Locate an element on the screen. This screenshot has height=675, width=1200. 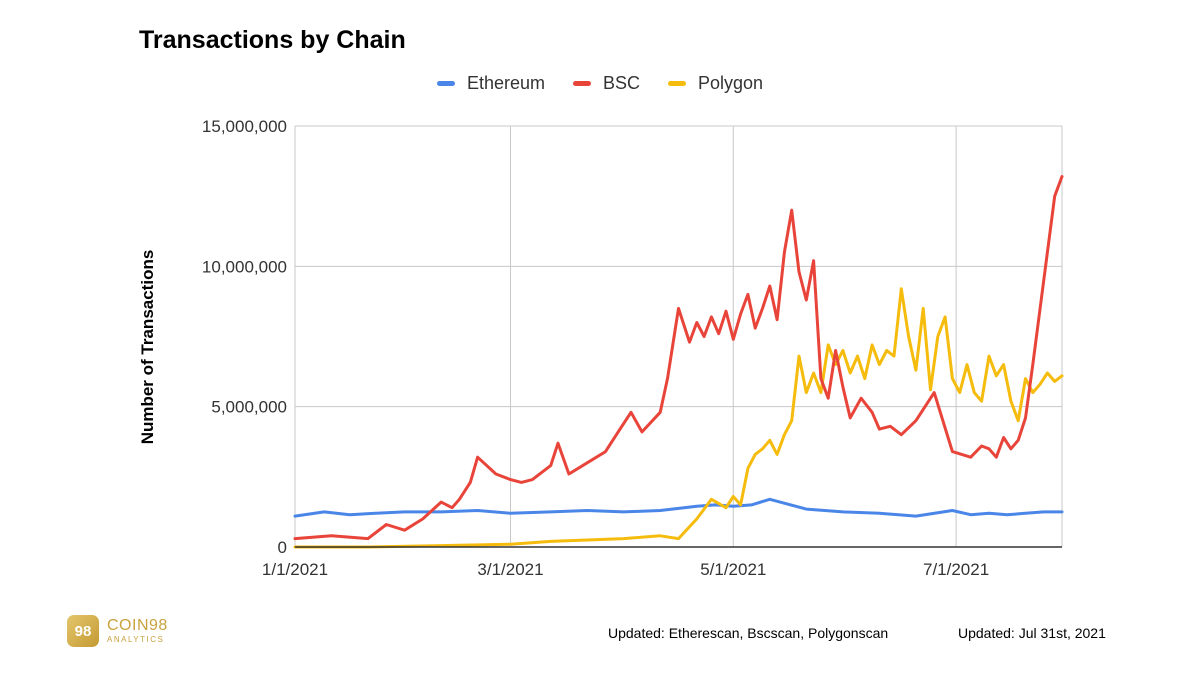
y-tick-label: 15,000,000 is located at coordinates (244, 126).